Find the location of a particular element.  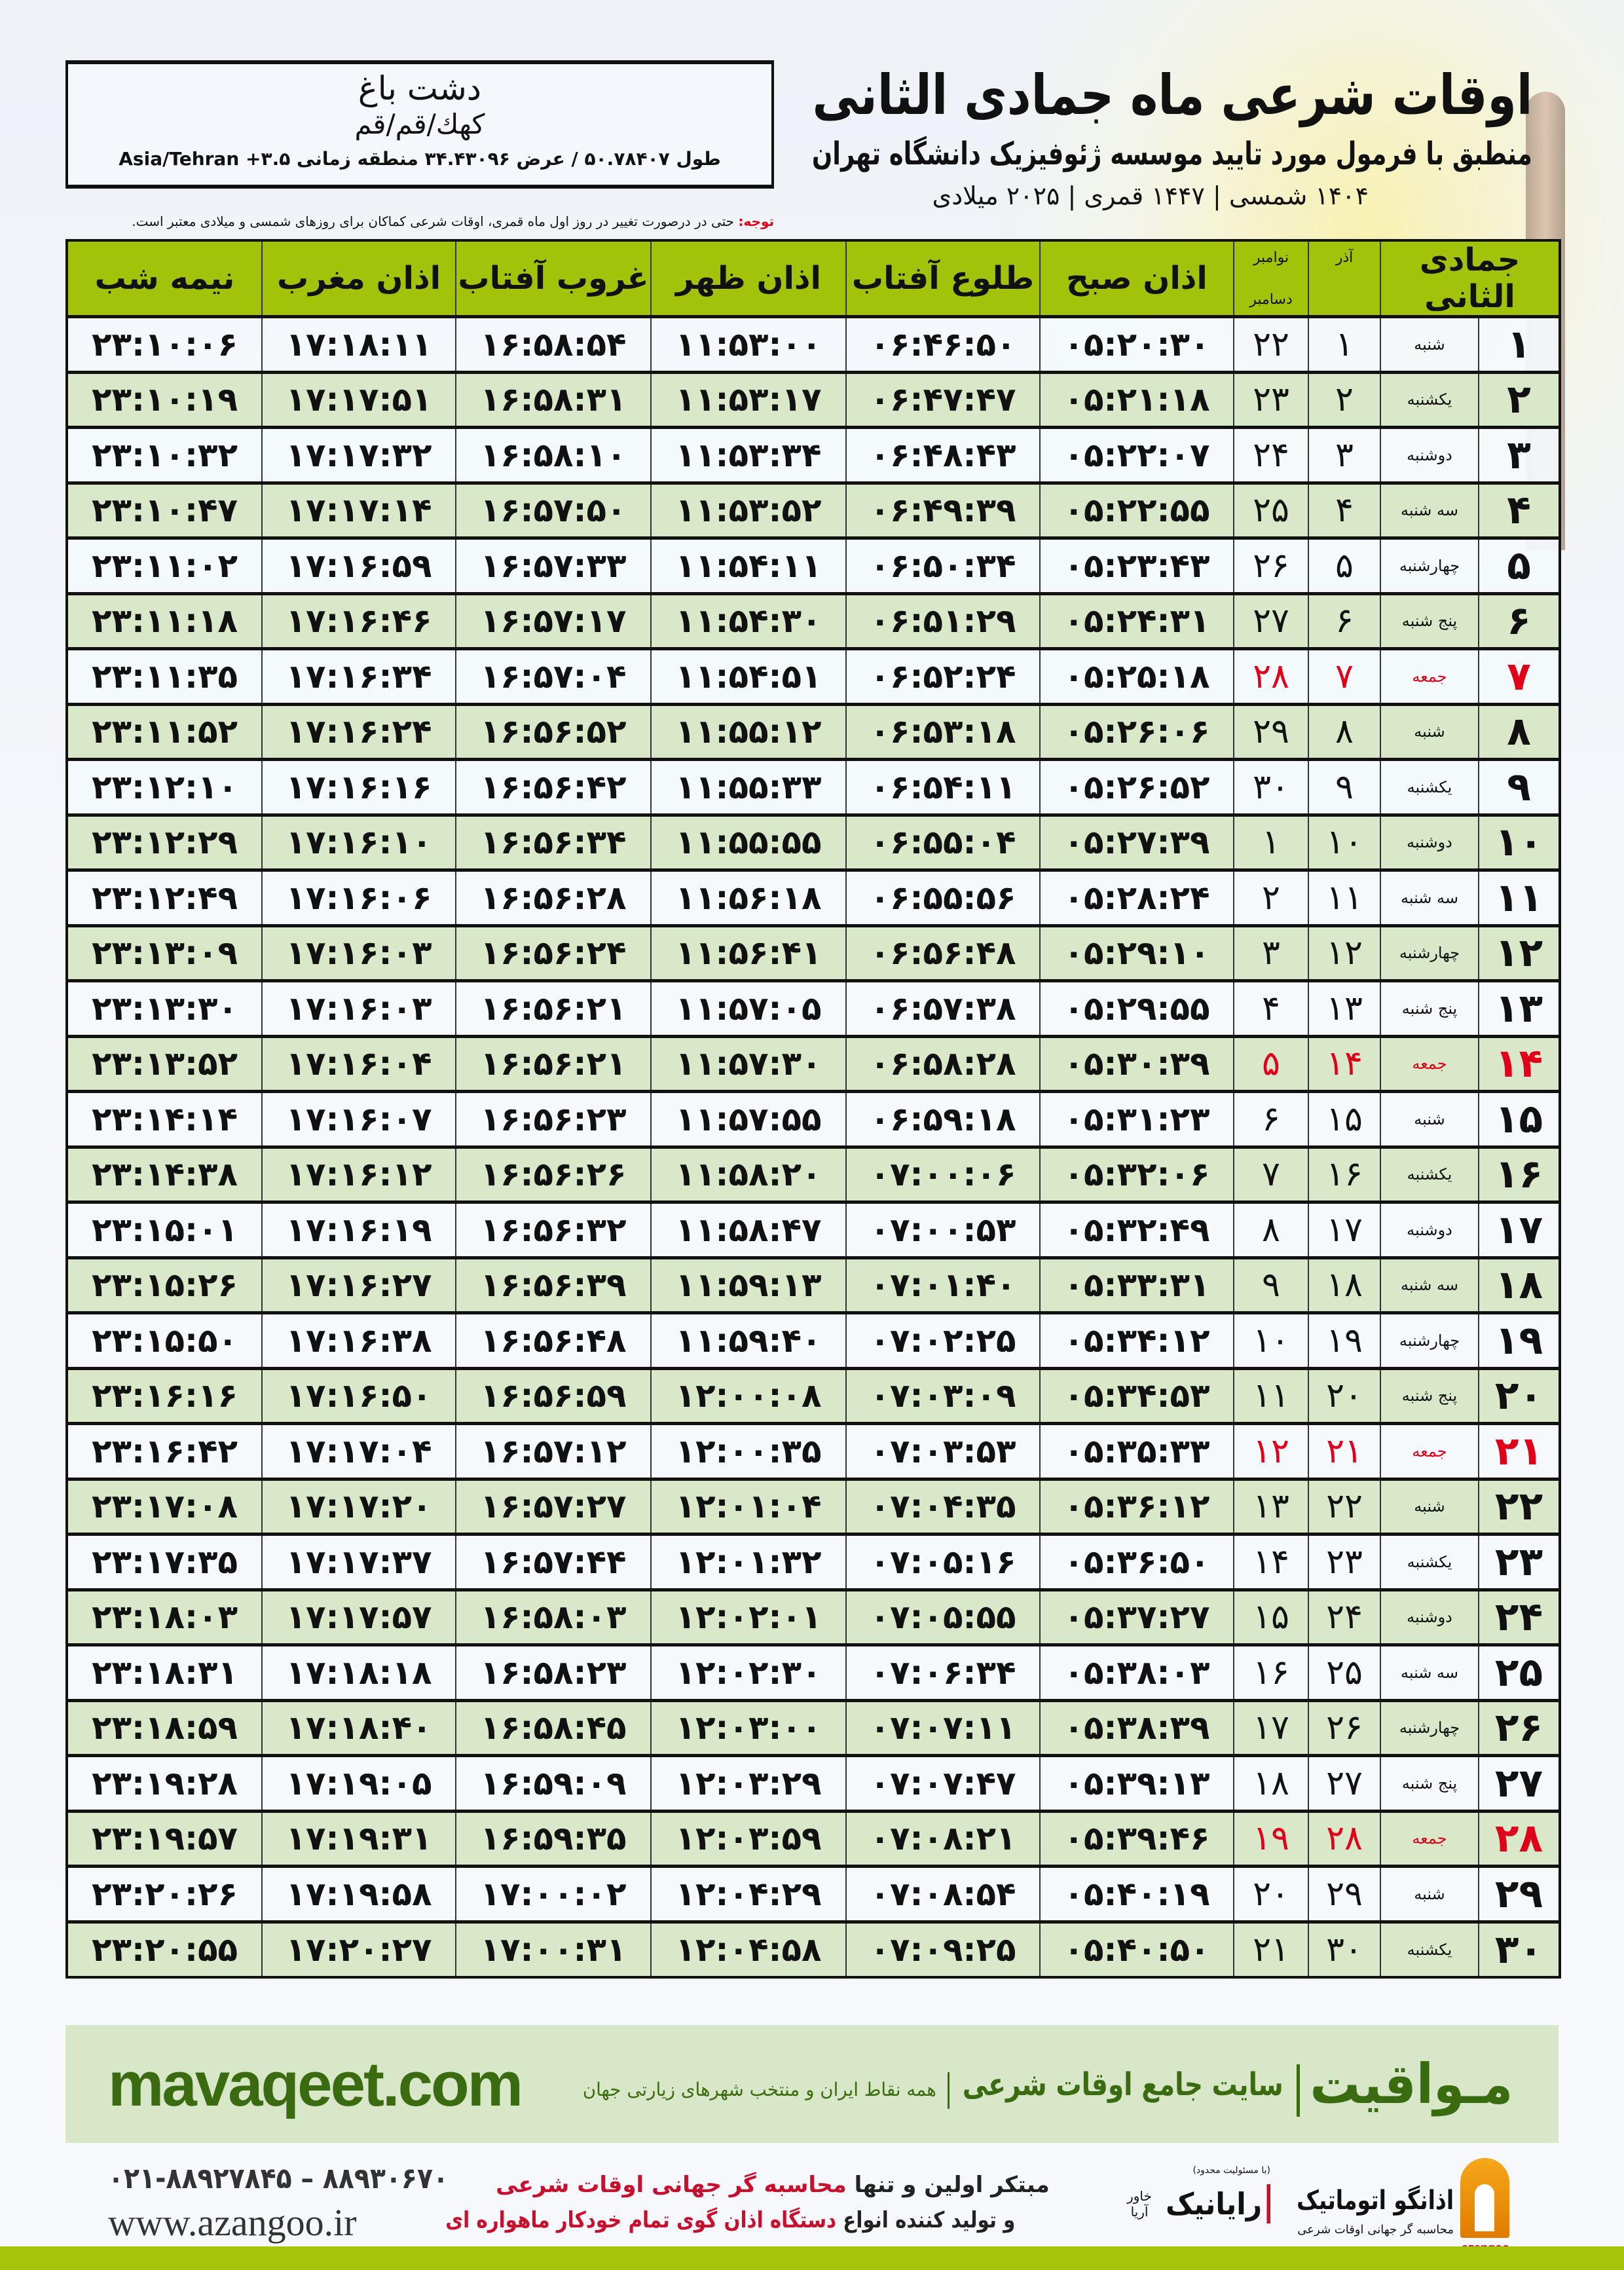

gregorian-day-cell: ۱۰ is located at coordinates (1270, 1339).